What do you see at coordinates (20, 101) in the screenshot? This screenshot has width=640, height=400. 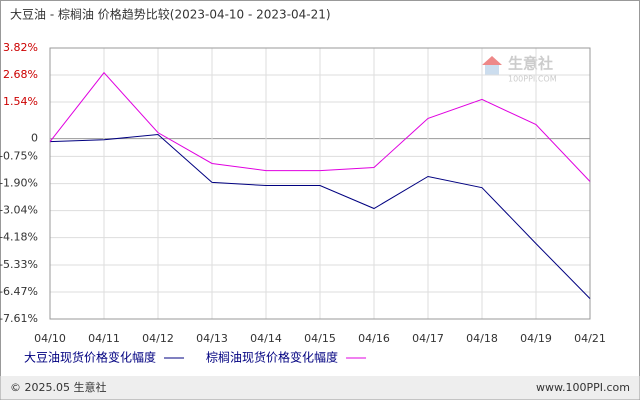 I see `y-tick-label: 1.54%` at bounding box center [20, 101].